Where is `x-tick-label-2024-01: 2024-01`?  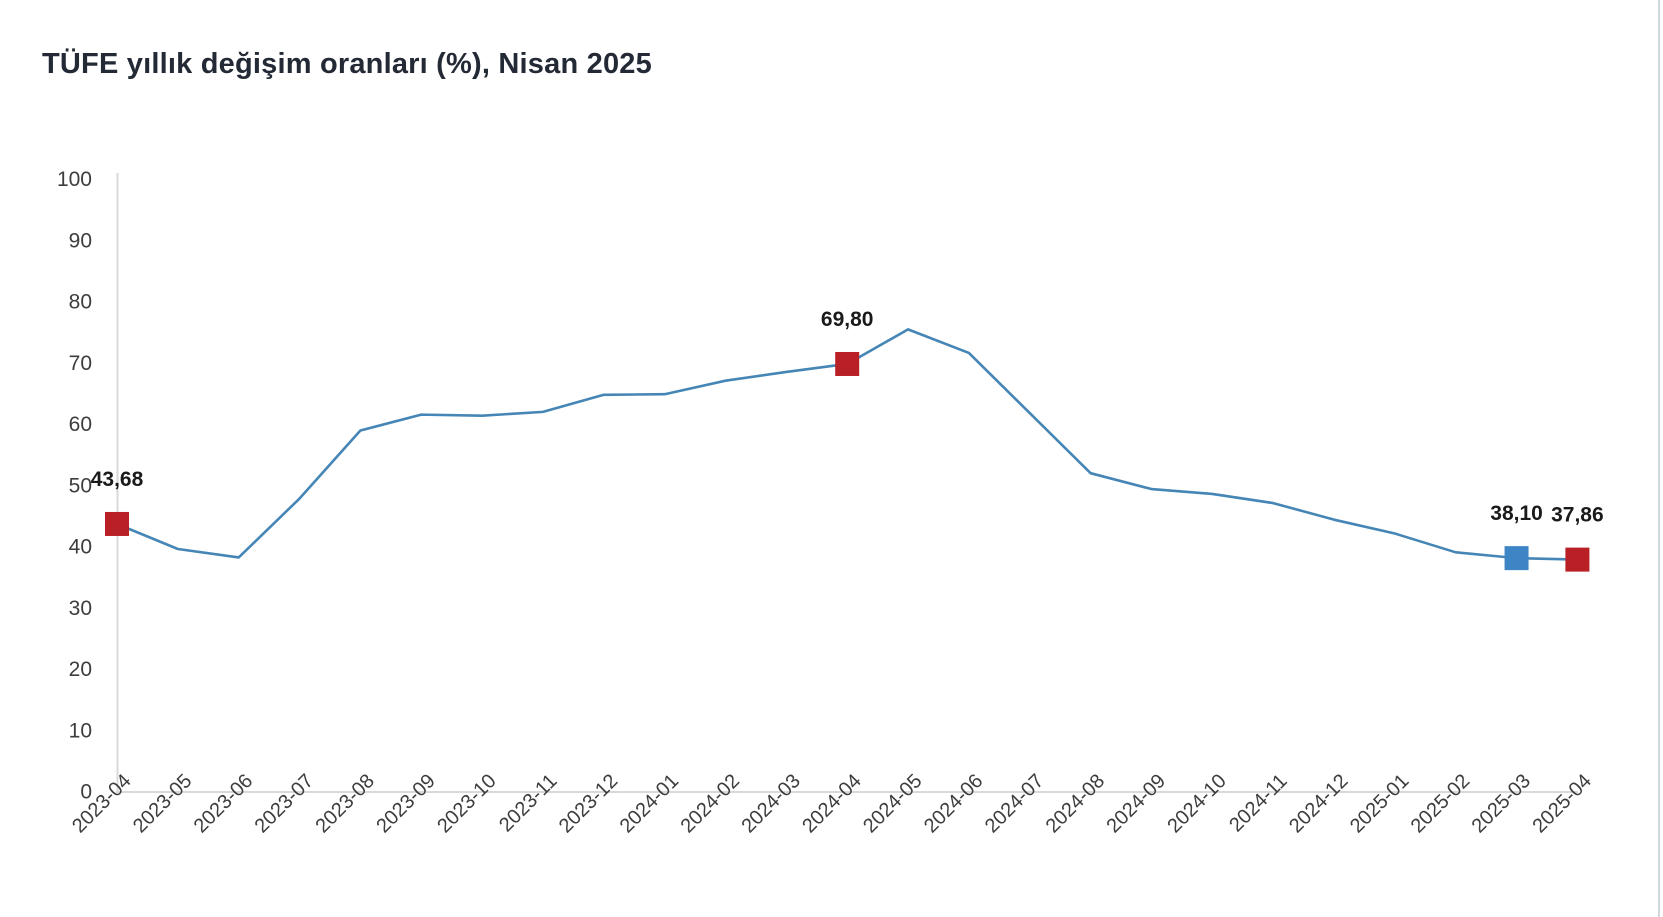
x-tick-label-2024-01: 2024-01 is located at coordinates (649, 803).